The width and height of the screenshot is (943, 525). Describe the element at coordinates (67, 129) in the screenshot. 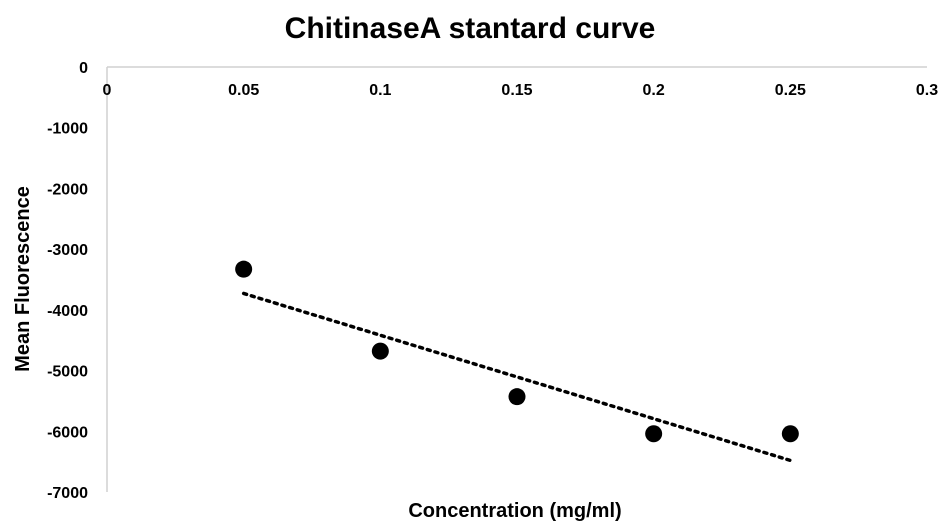

I see `y-tick-label: -1000` at that location.